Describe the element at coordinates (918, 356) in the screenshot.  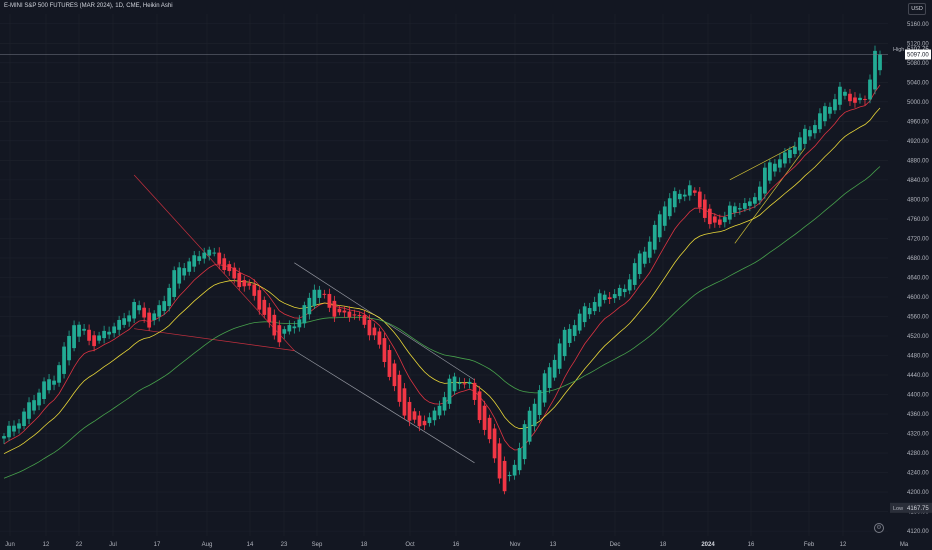
I see `y-tick-label: 4480.00` at that location.